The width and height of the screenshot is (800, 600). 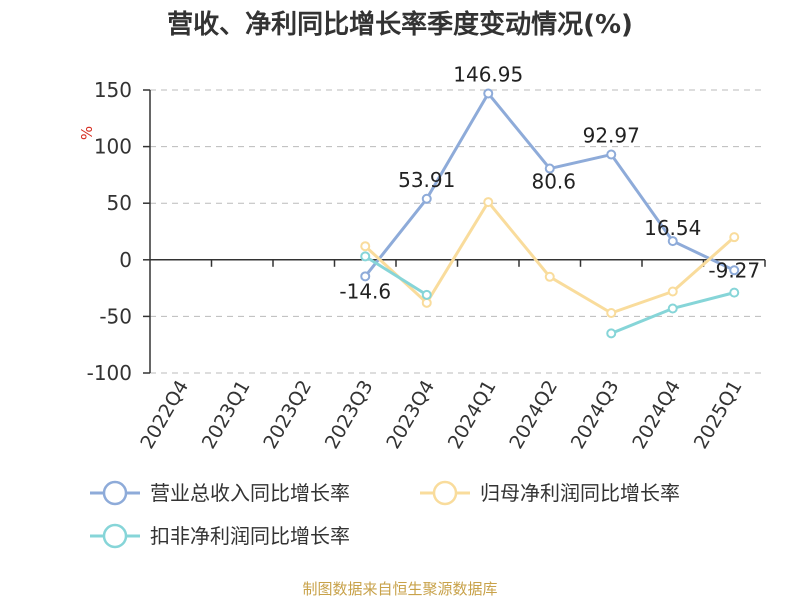 What do you see at coordinates (87, 133) in the screenshot?
I see `y-axis-unit: %` at bounding box center [87, 133].